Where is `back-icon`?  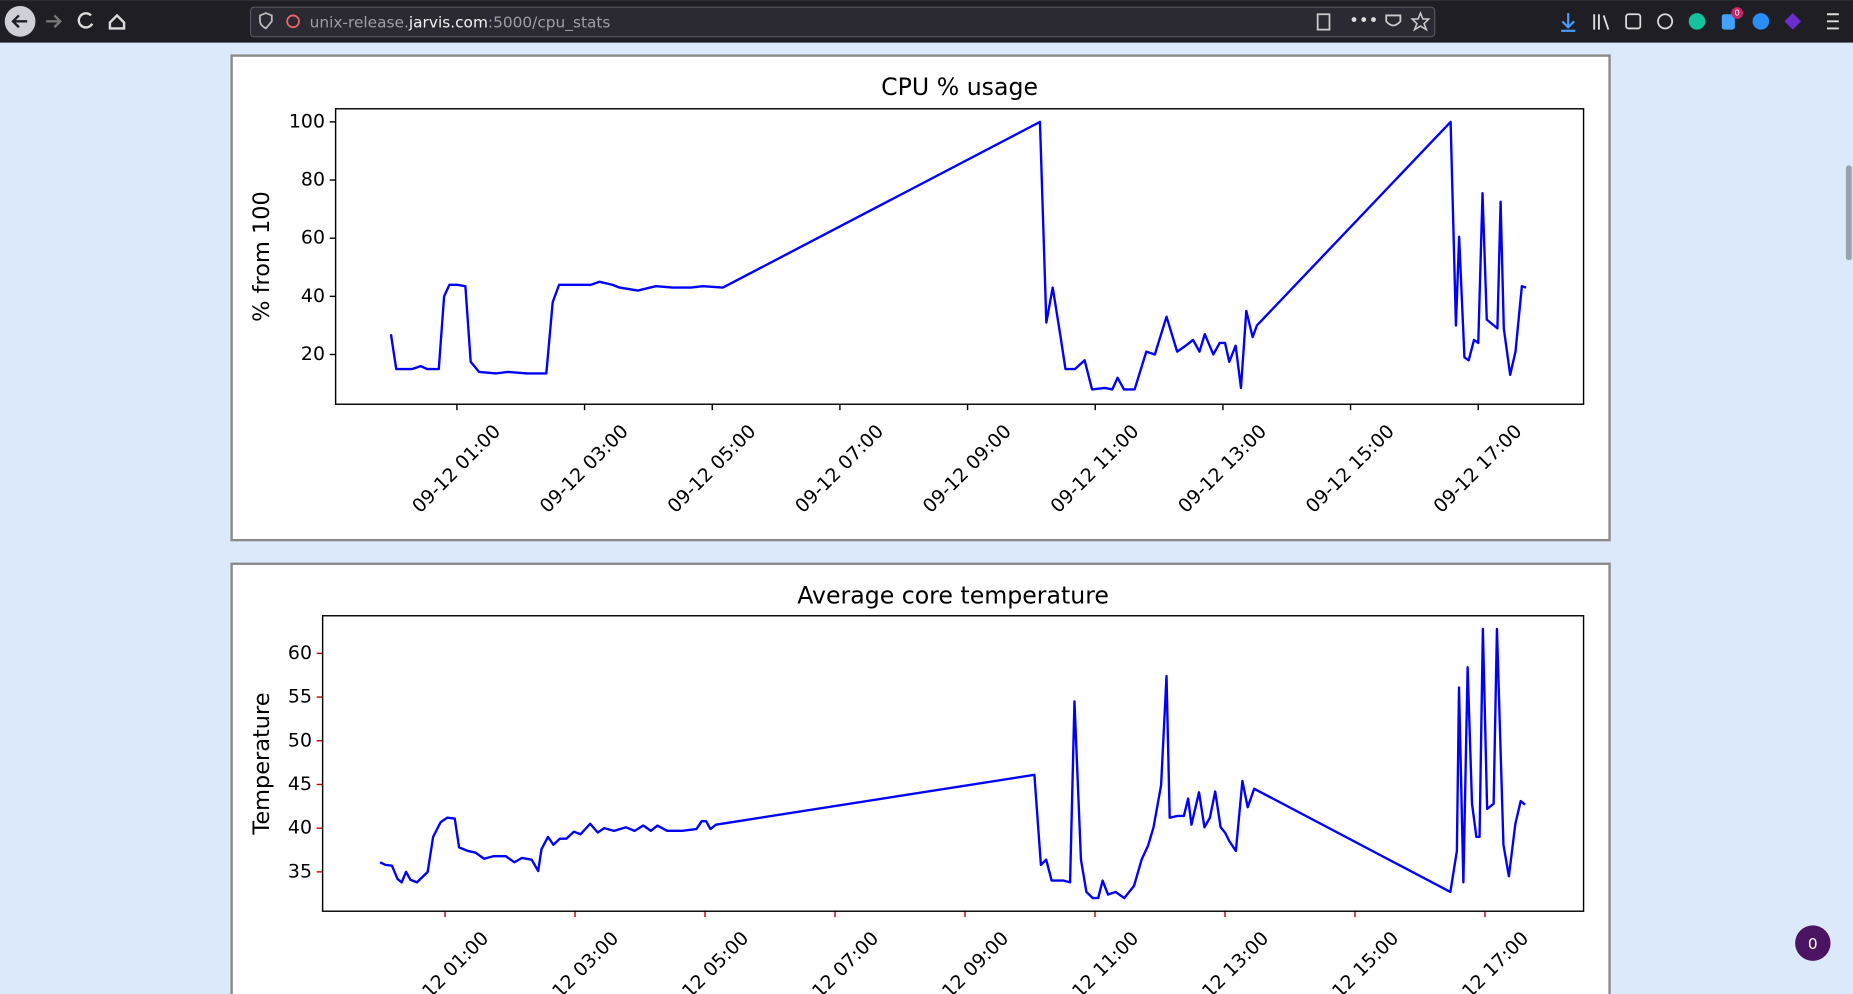 back-icon is located at coordinates (19, 21).